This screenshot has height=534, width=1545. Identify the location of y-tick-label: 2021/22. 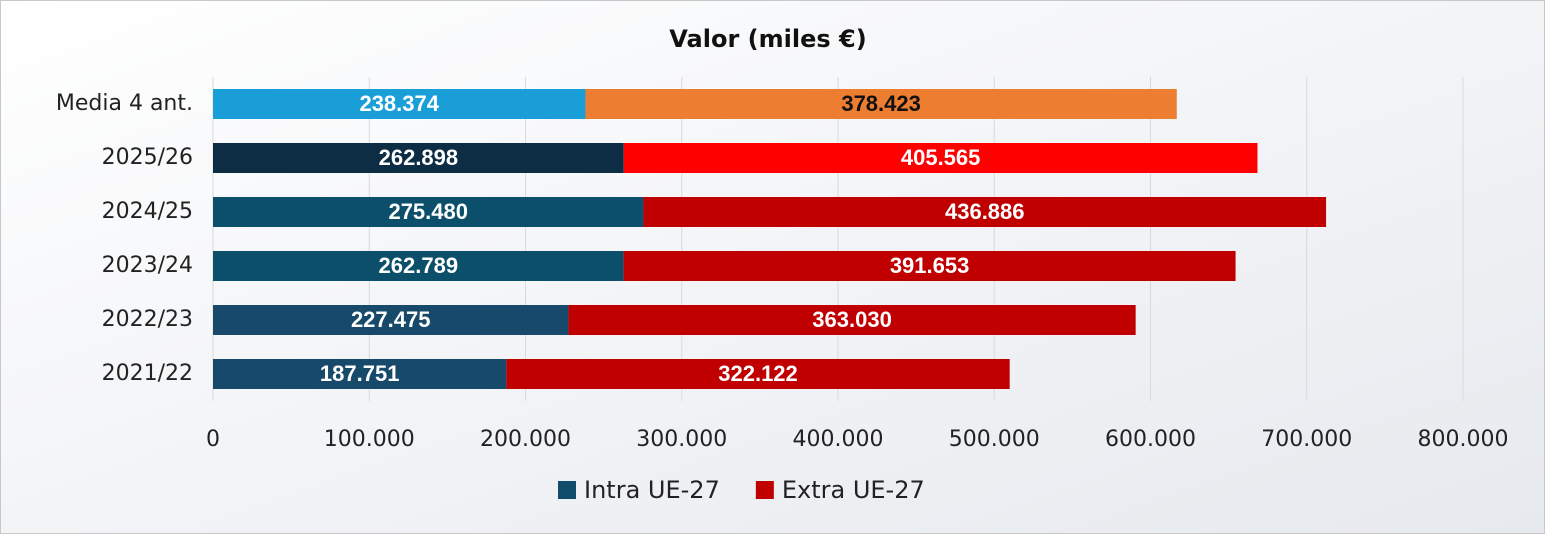
(147, 373).